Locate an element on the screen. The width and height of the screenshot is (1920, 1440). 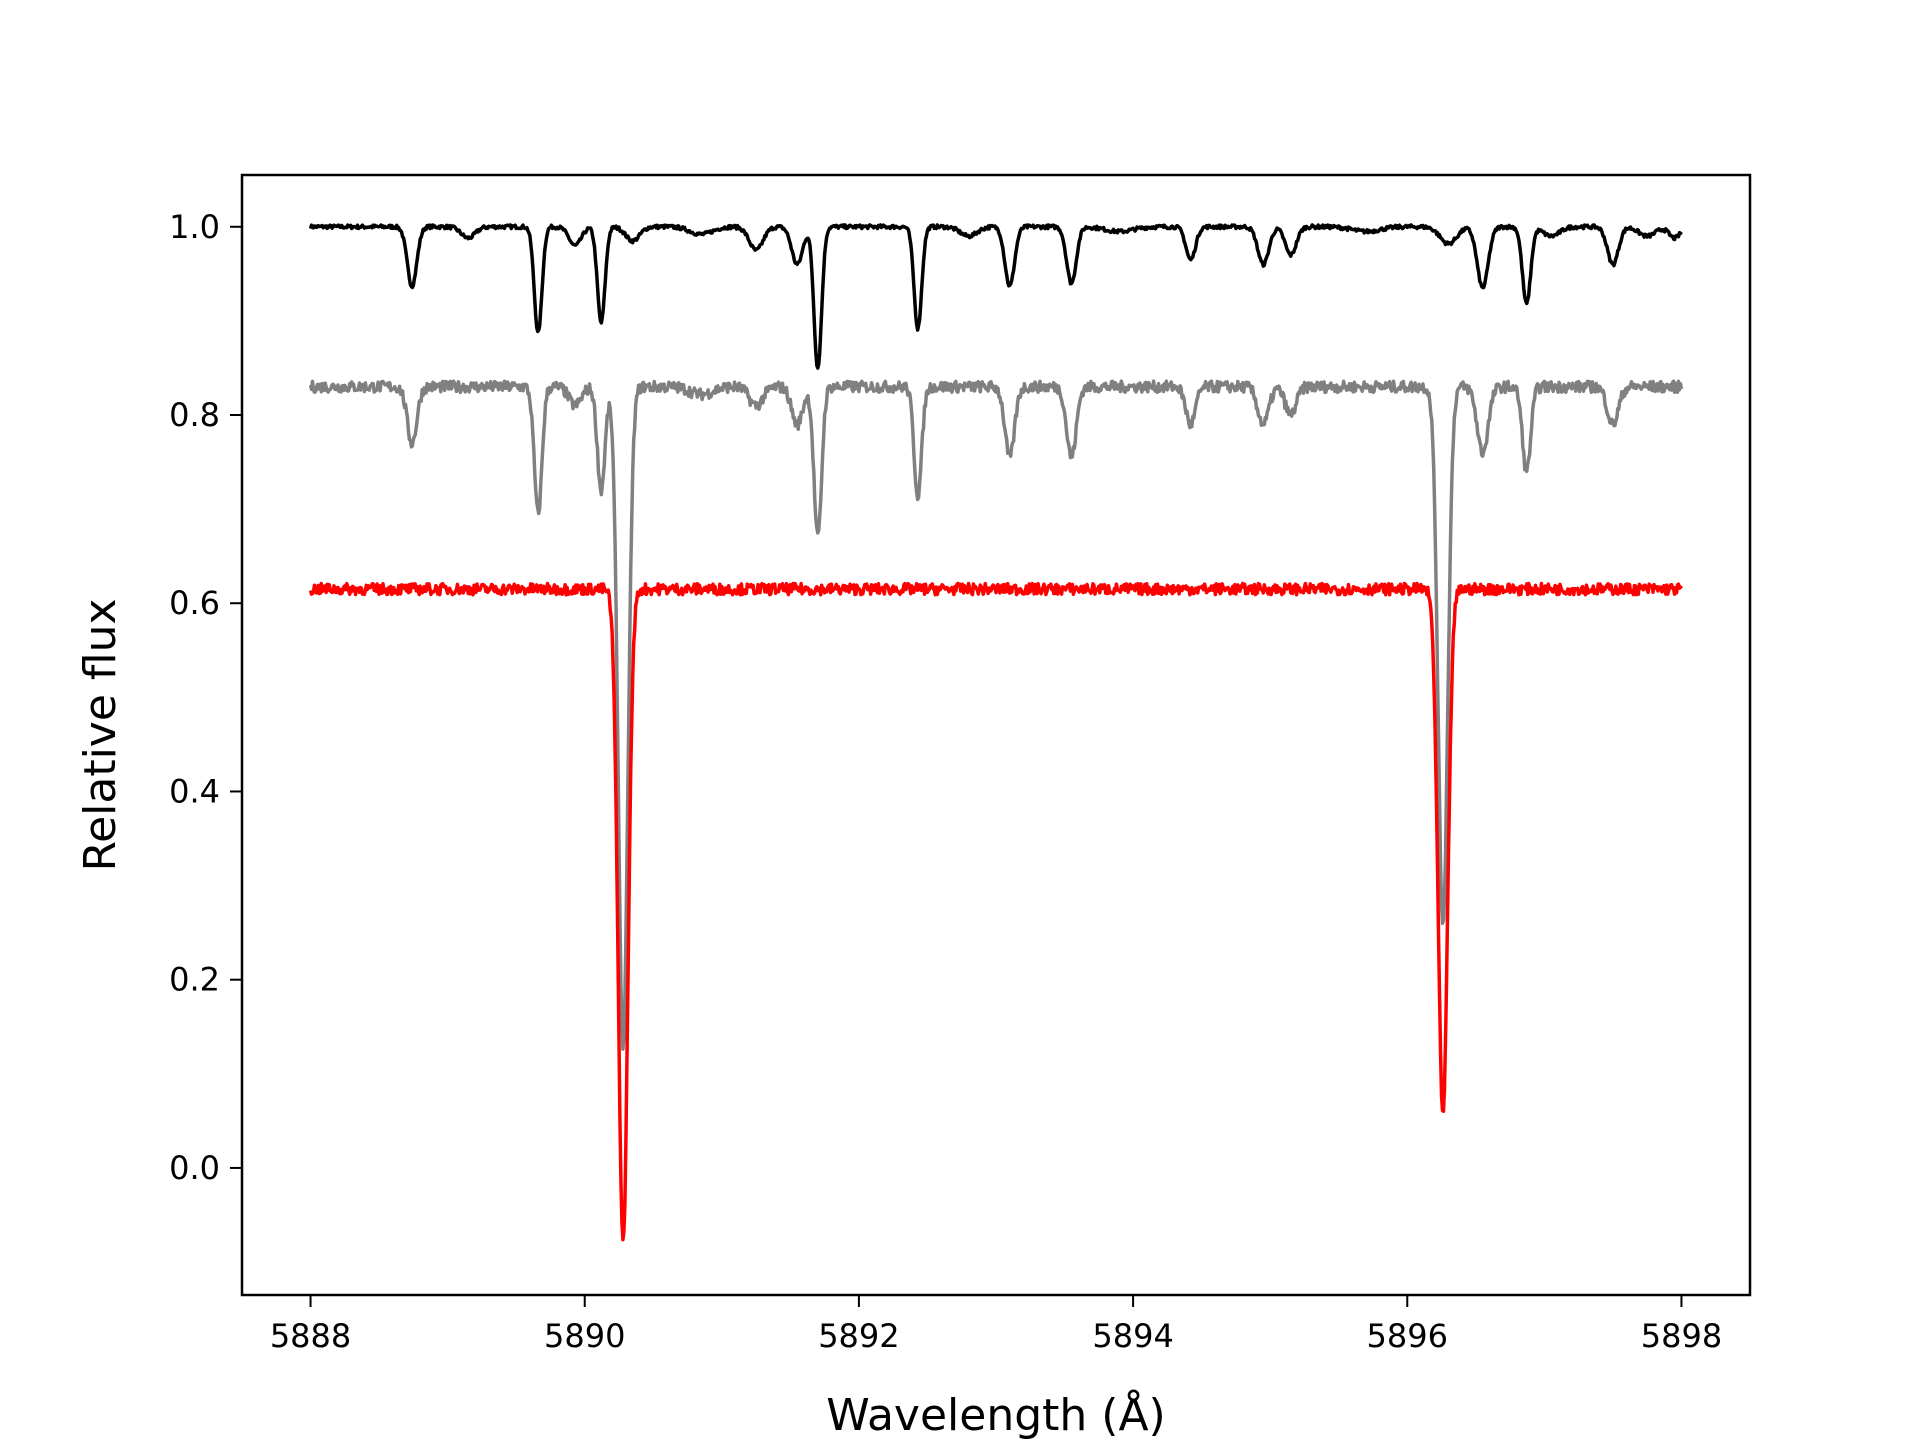
y-axis-label: Relative flux is located at coordinates (100, 734).